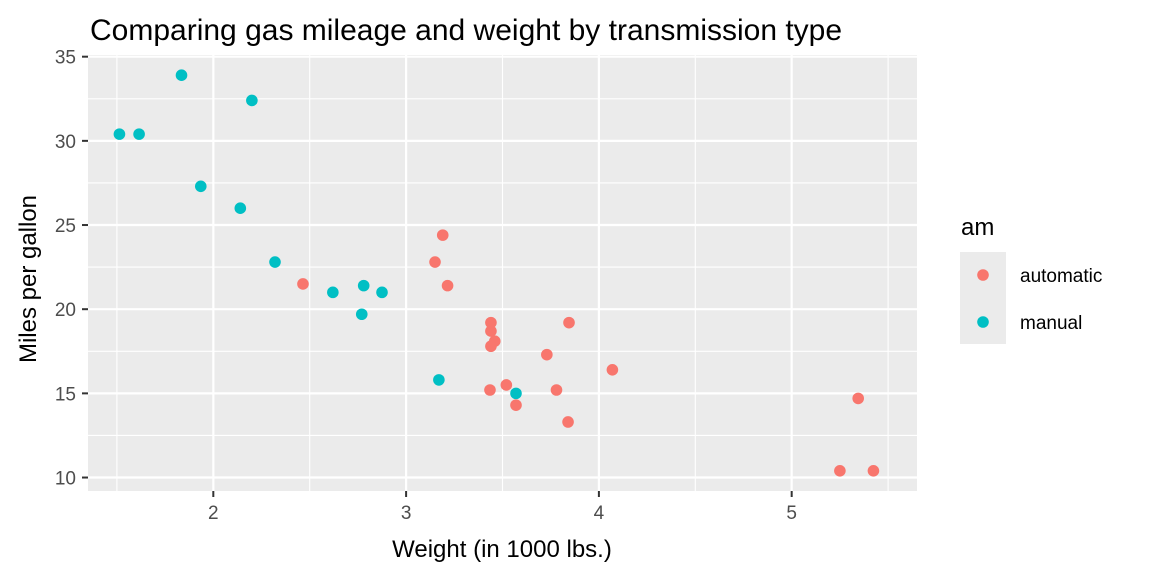  Describe the element at coordinates (502, 549) in the screenshot. I see `x-axis-title: Weight (in 1000 lbs.)` at that location.